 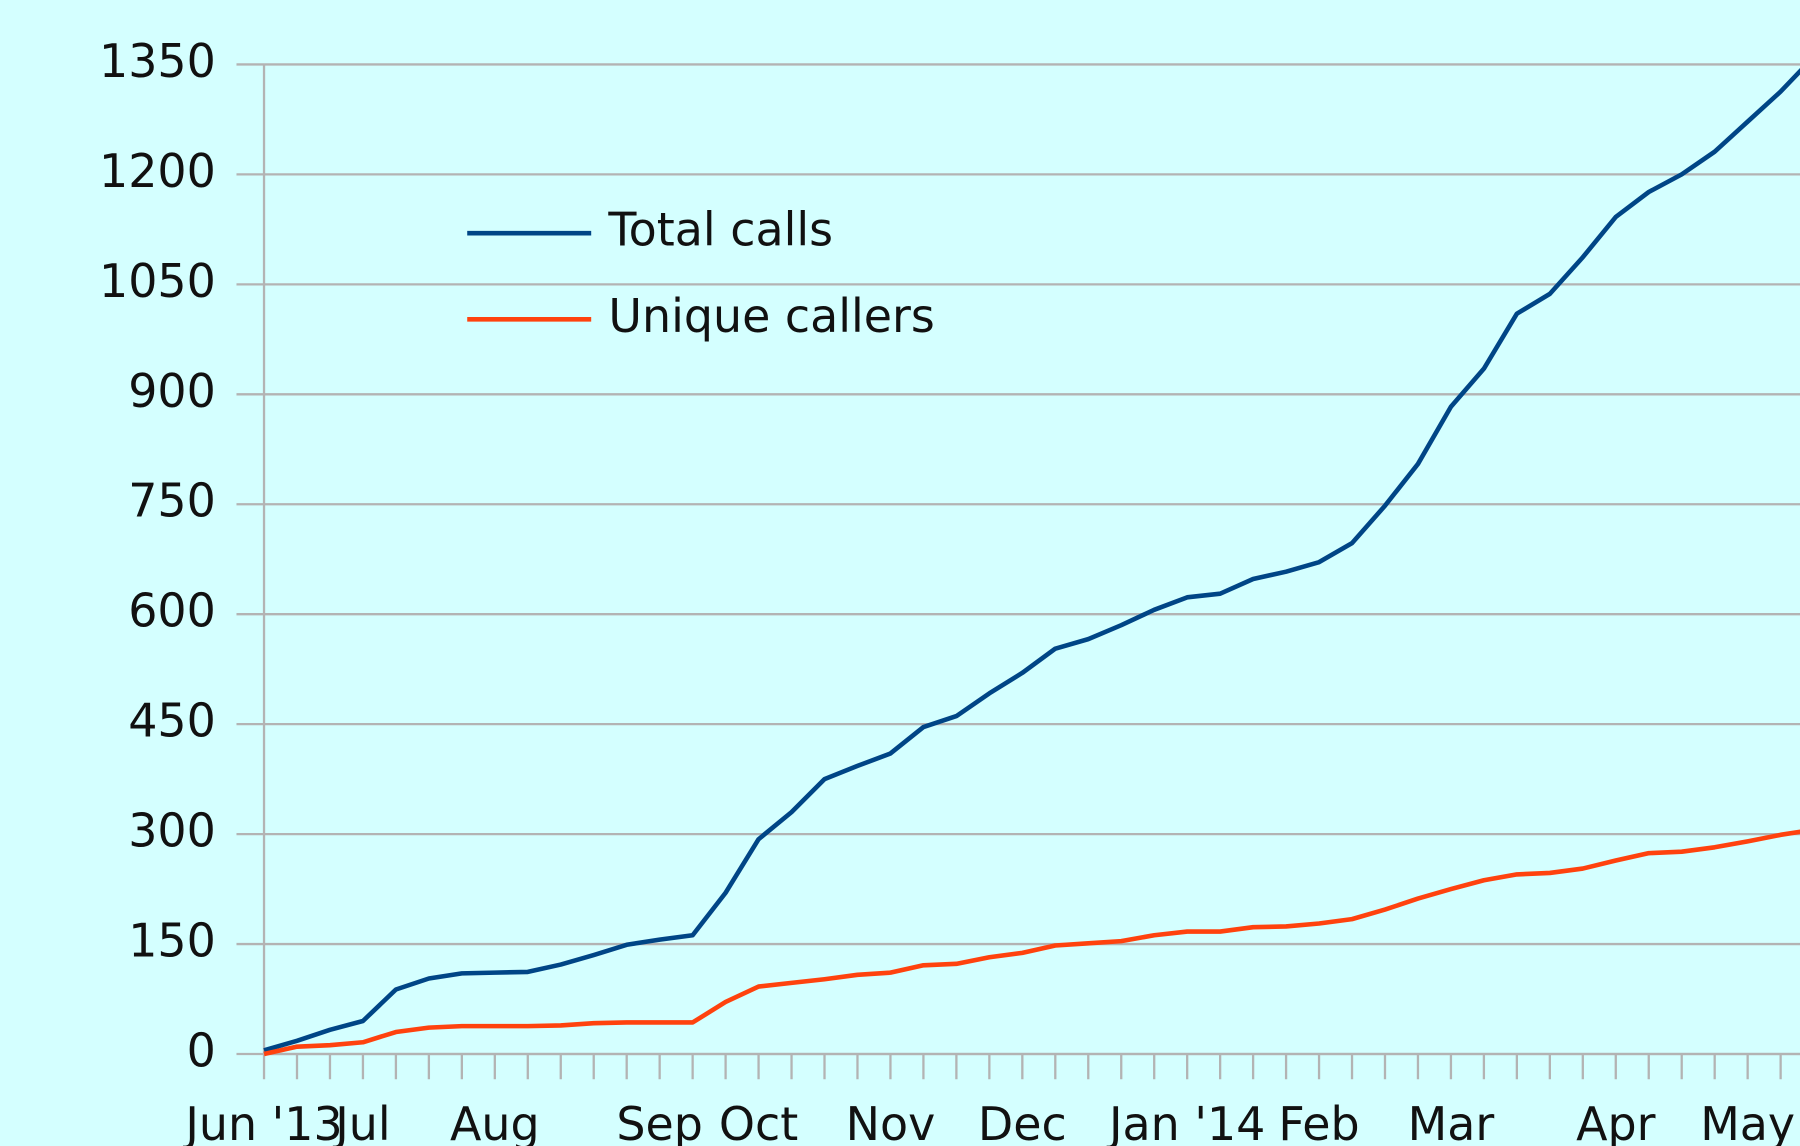 I want to click on x-tick-label: Aug, so click(x=495, y=1121).